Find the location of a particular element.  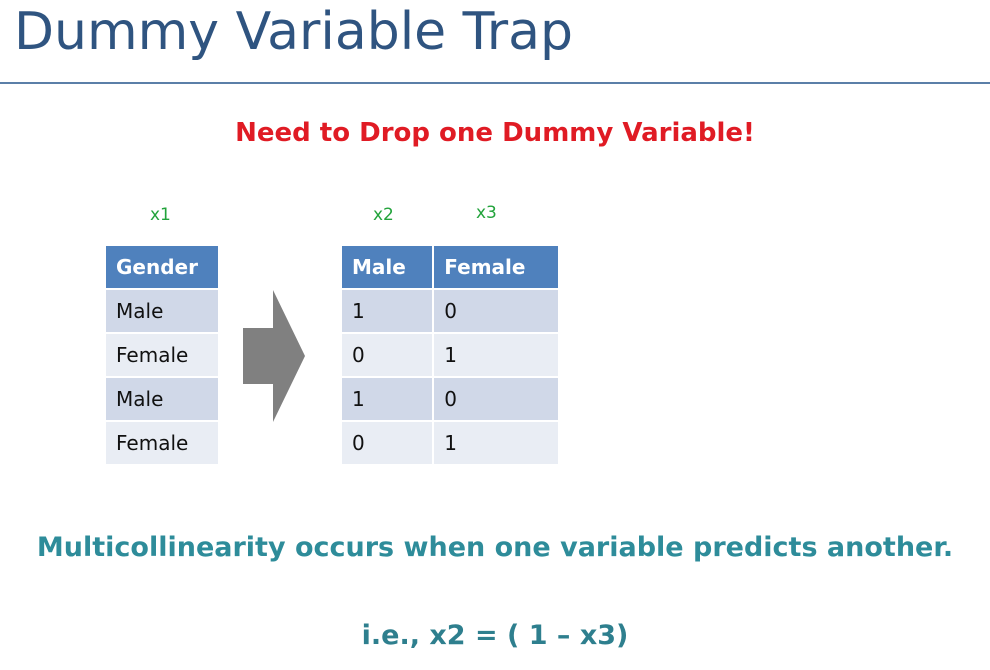

right-arrow-icon is located at coordinates (274, 356).